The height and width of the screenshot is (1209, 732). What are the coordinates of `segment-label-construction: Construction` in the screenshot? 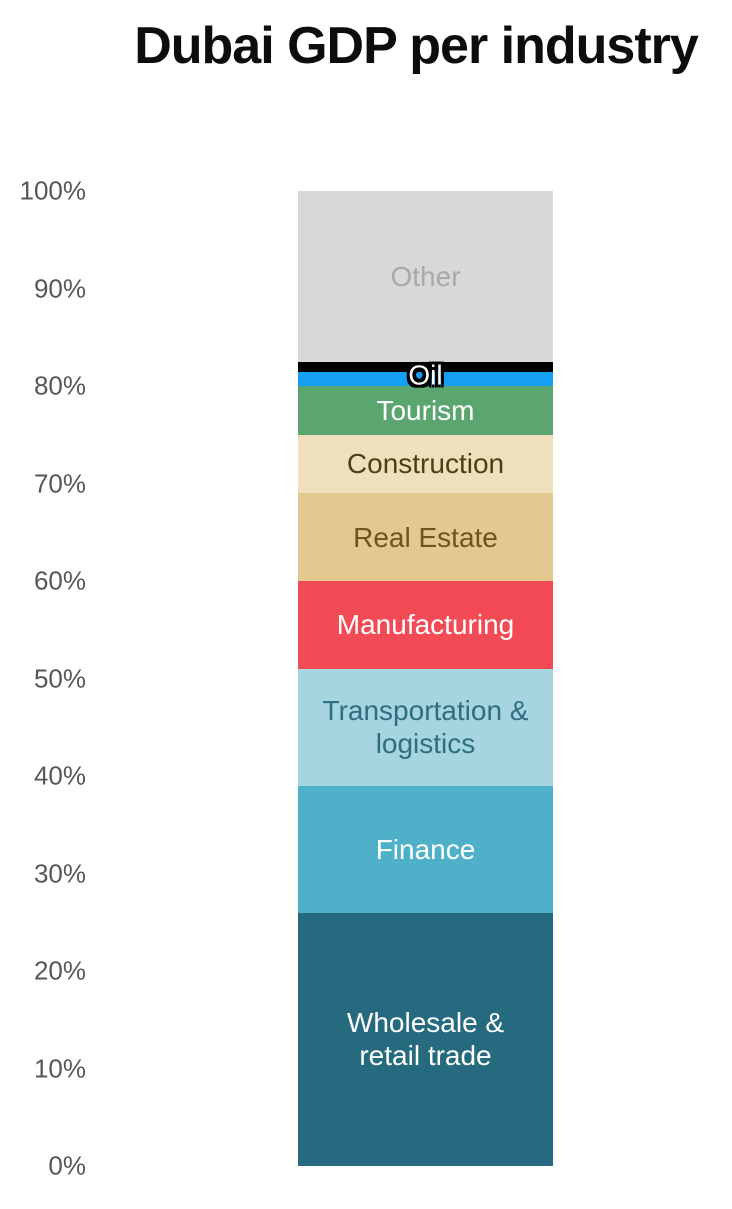 It's located at (425, 464).